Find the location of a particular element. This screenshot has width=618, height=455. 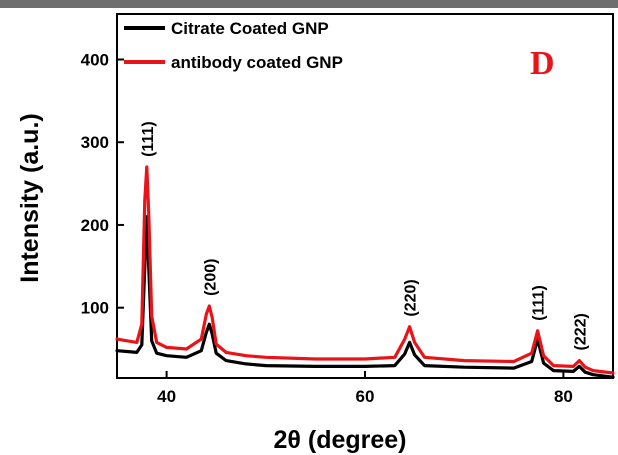

y-axis: 100 200 300 400 is located at coordinates (102, 184).